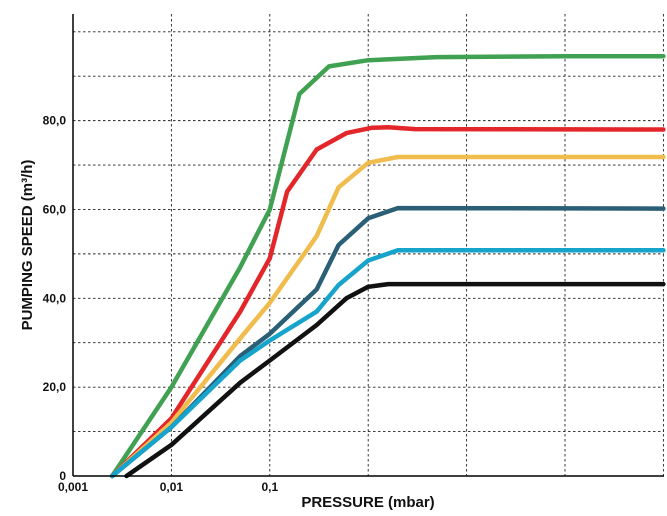 The width and height of the screenshot is (667, 516). What do you see at coordinates (55, 209) in the screenshot?
I see `y-tick-label: 60,0` at bounding box center [55, 209].